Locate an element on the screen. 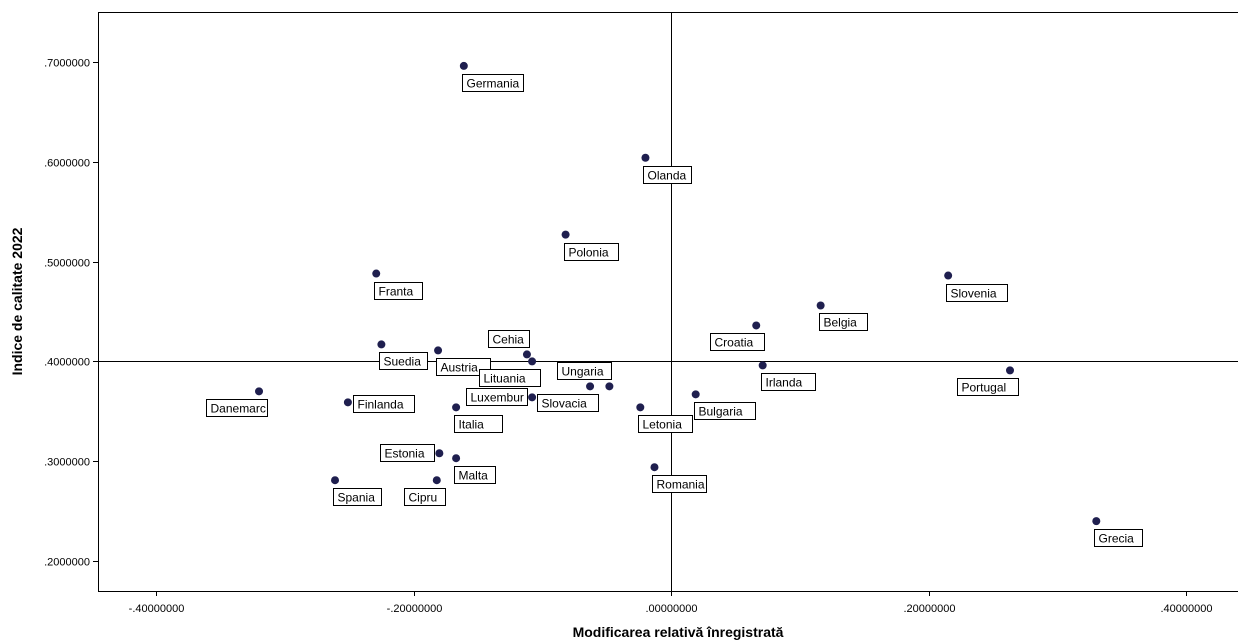 The image size is (1238, 643). y-tick-label: .6000000 is located at coordinates (67, 164).